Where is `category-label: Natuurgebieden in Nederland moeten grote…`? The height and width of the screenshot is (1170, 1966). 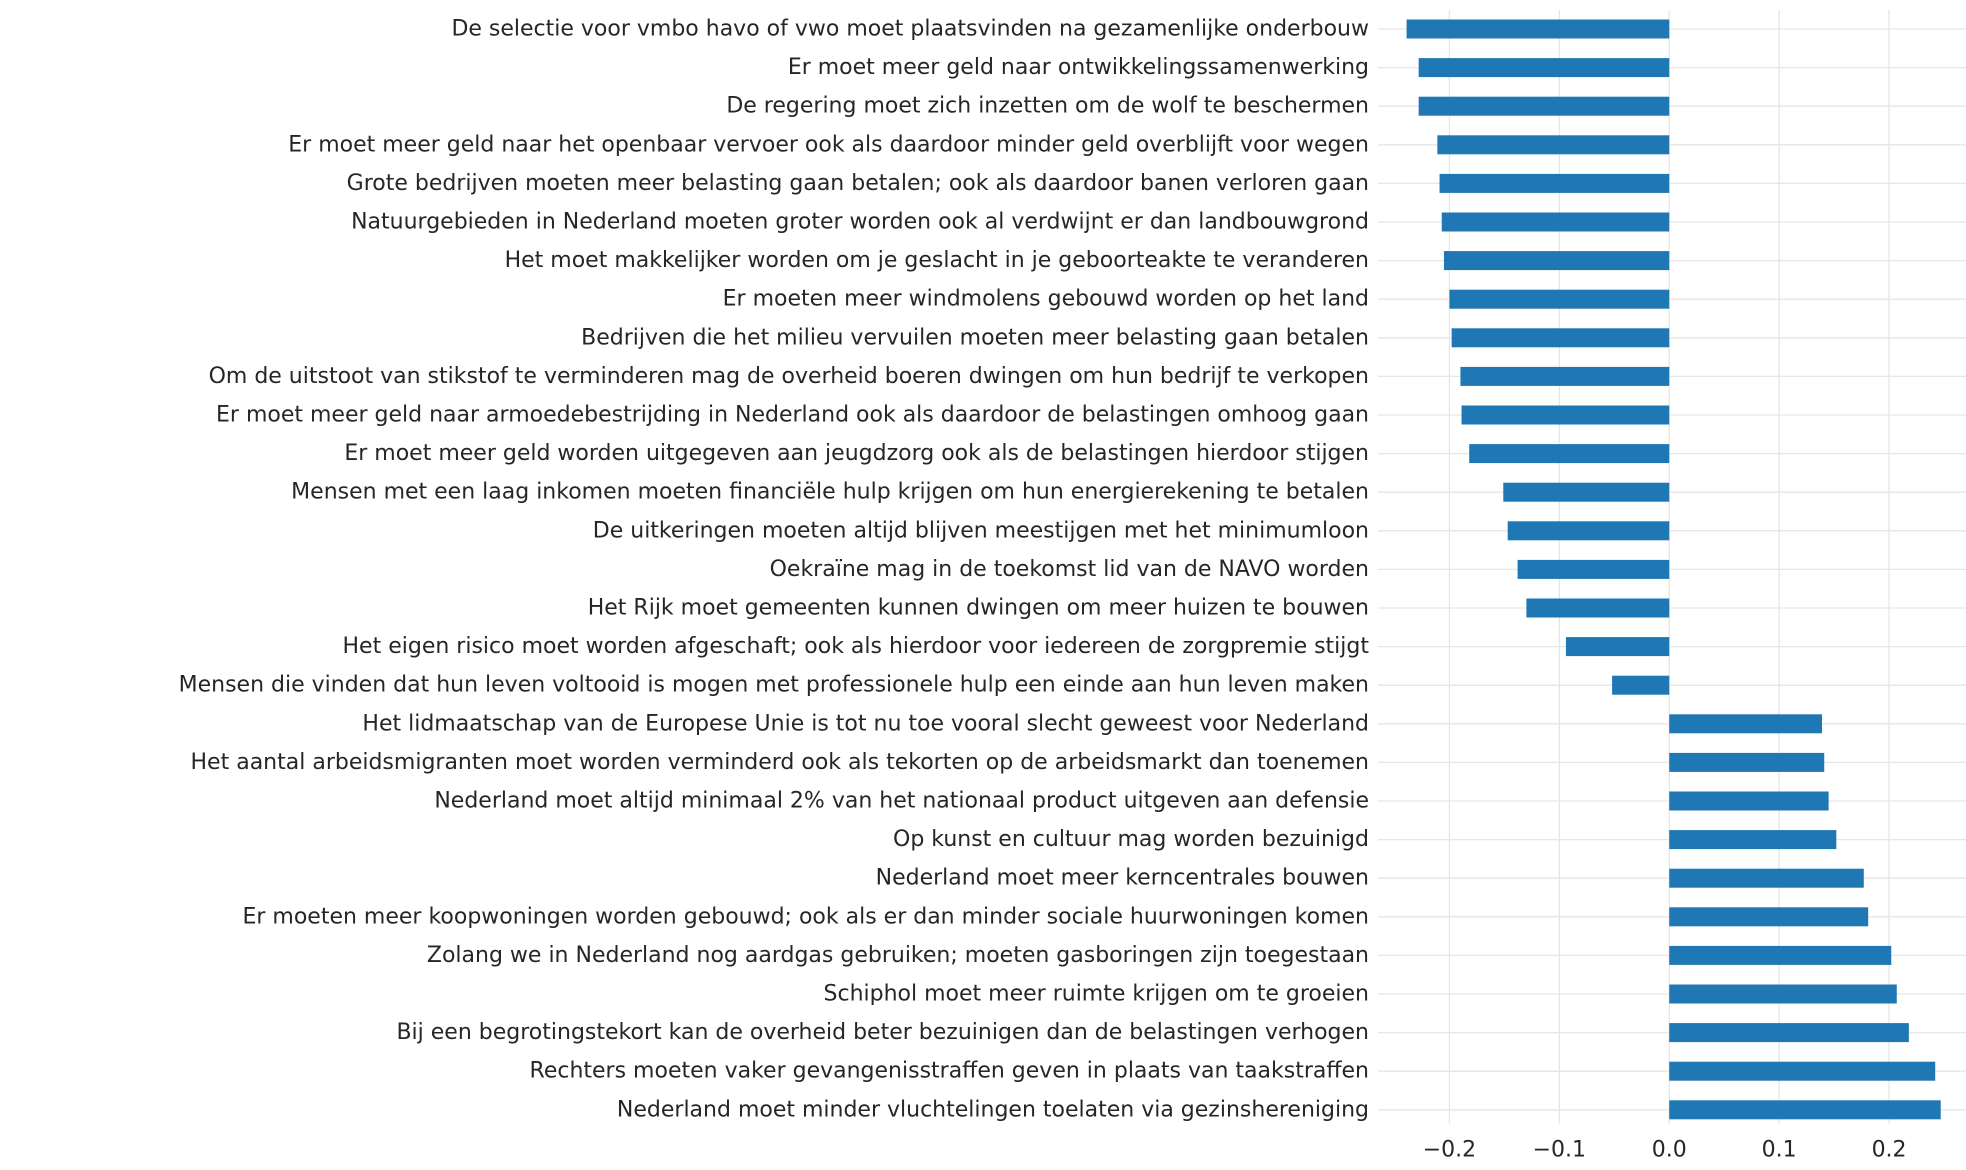 category-label: Natuurgebieden in Nederland moeten grote… is located at coordinates (860, 222).